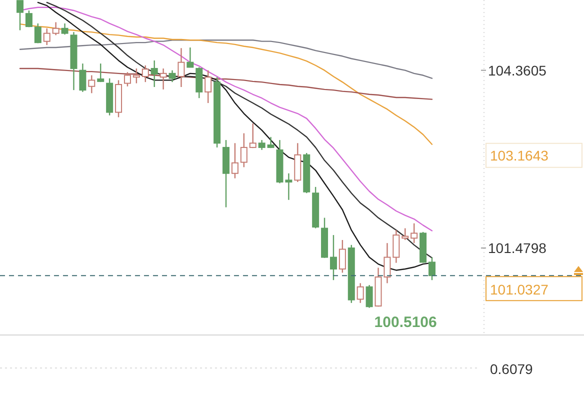 This screenshot has height=398, width=584. Describe the element at coordinates (405, 322) in the screenshot. I see `annotation: 100.5106` at that location.